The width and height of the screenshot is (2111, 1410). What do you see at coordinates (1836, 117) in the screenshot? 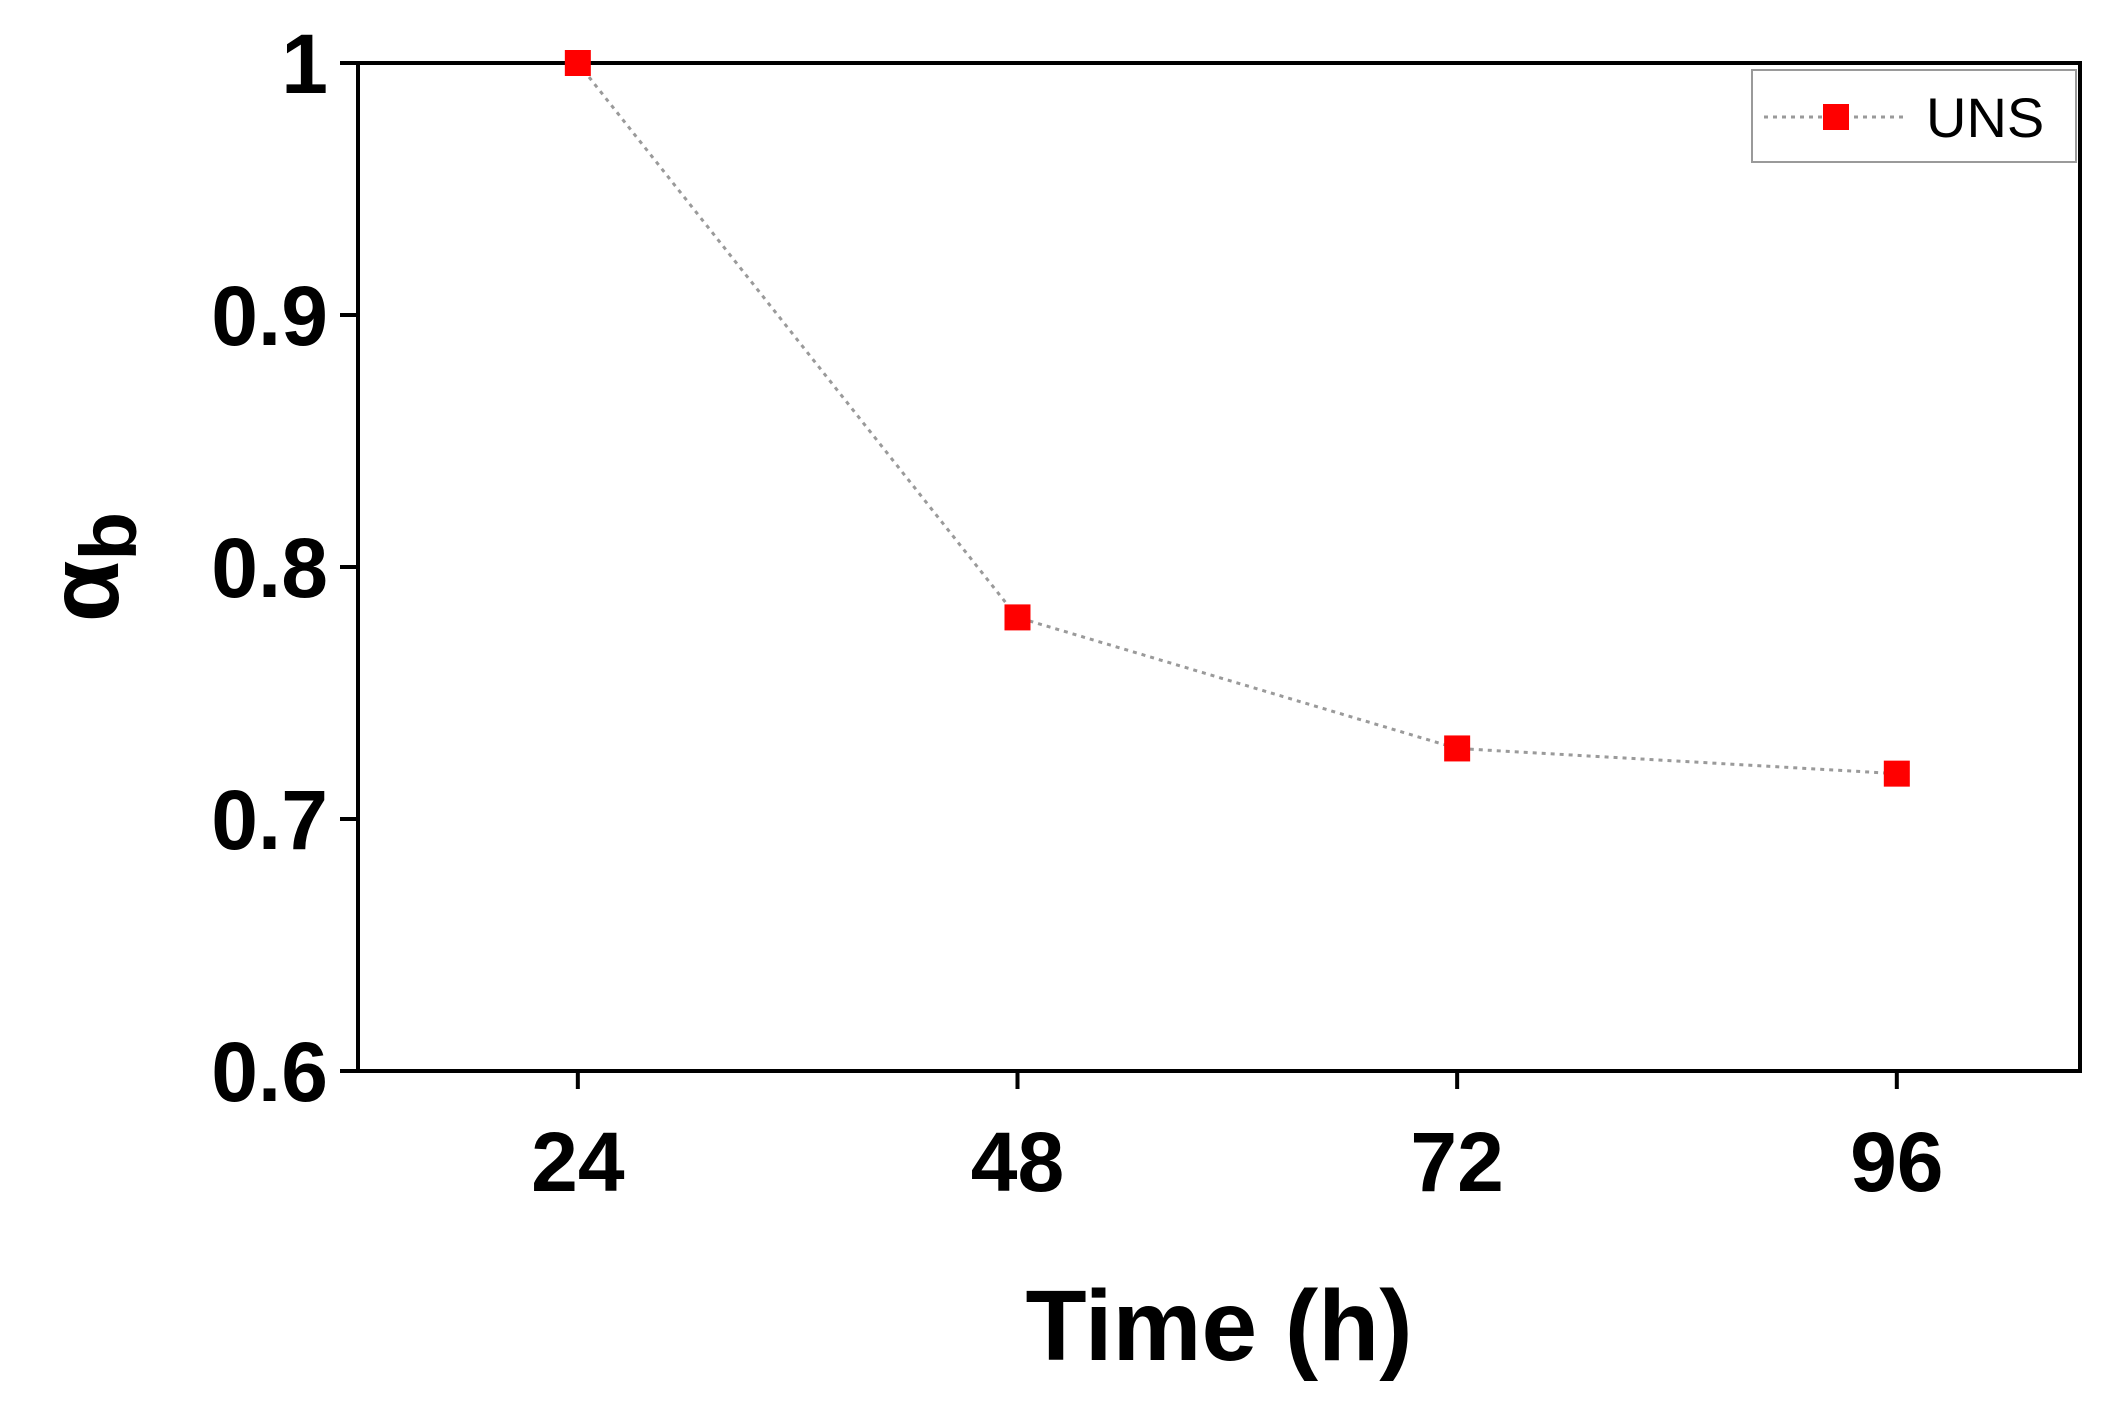
I see `legend-marker` at bounding box center [1836, 117].